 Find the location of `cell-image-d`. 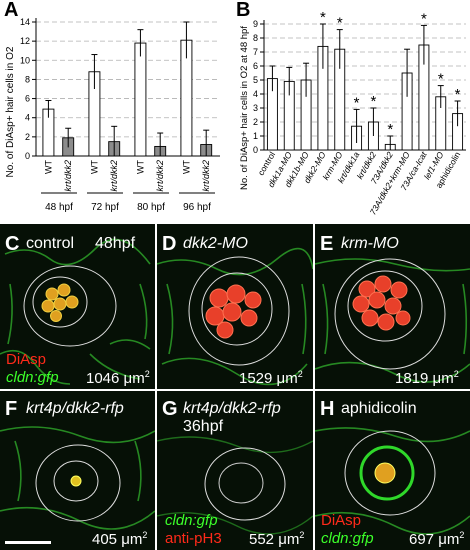

cell-image-d is located at coordinates (235, 316).